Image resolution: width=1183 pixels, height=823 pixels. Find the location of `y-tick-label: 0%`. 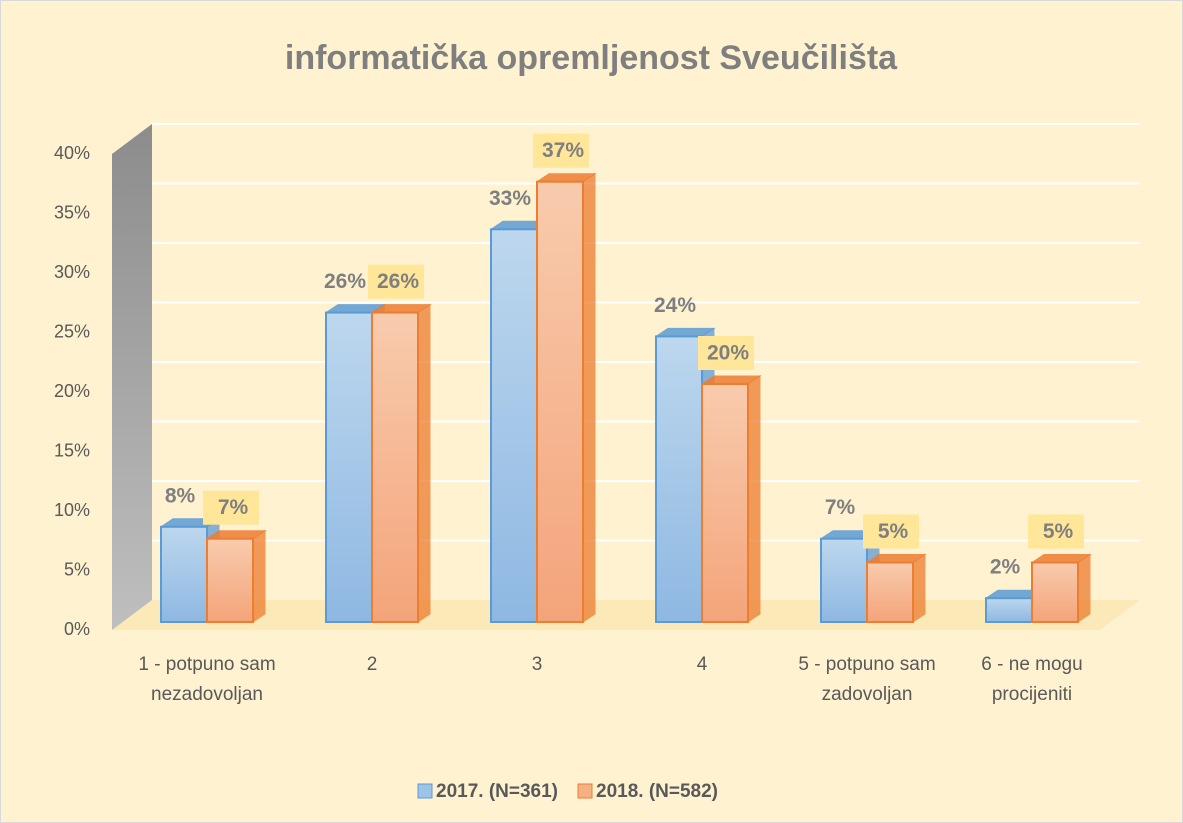

y-tick-label: 0% is located at coordinates (77, 629).